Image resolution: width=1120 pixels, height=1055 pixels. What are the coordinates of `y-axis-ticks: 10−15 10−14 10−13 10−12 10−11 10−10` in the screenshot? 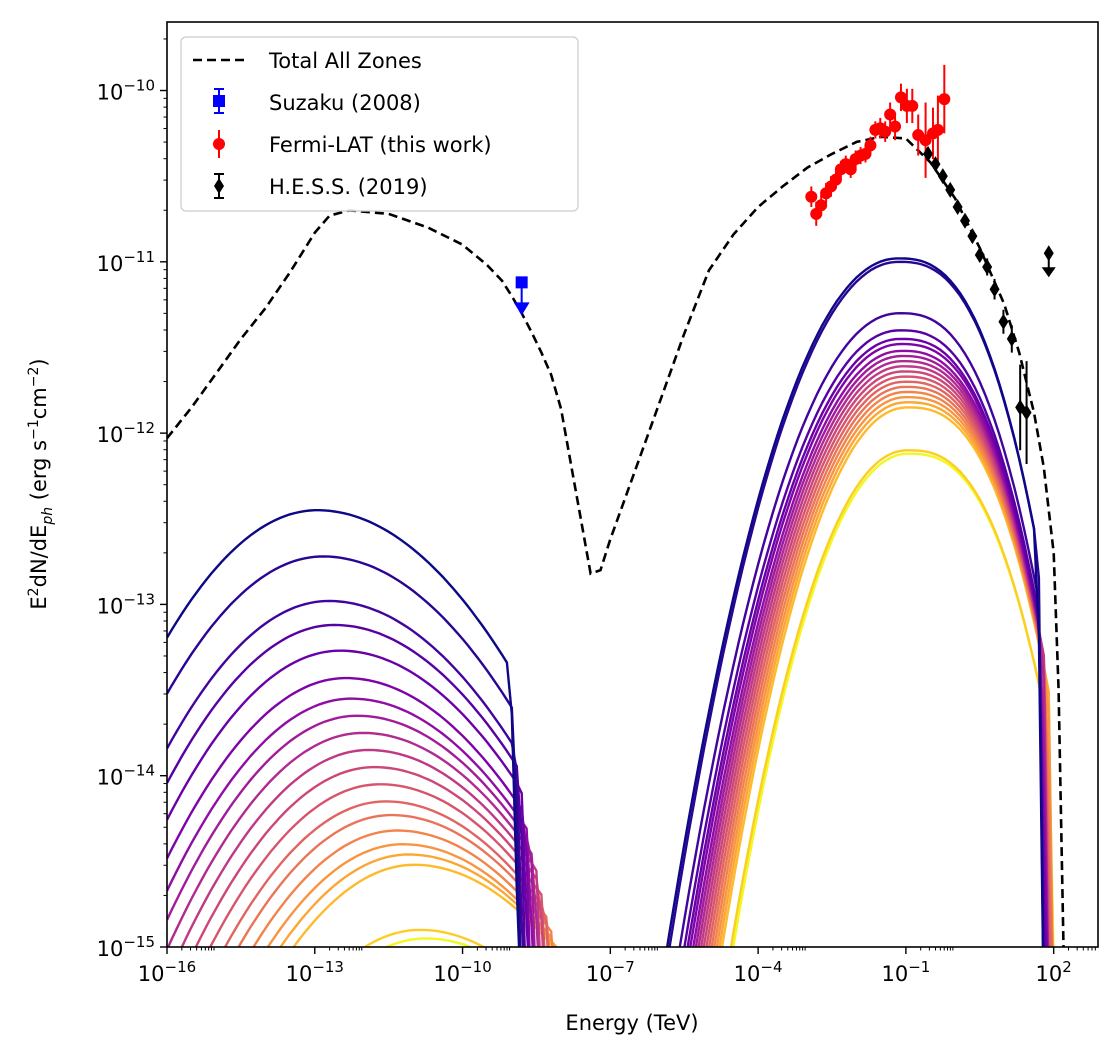 It's located at (132, 499).